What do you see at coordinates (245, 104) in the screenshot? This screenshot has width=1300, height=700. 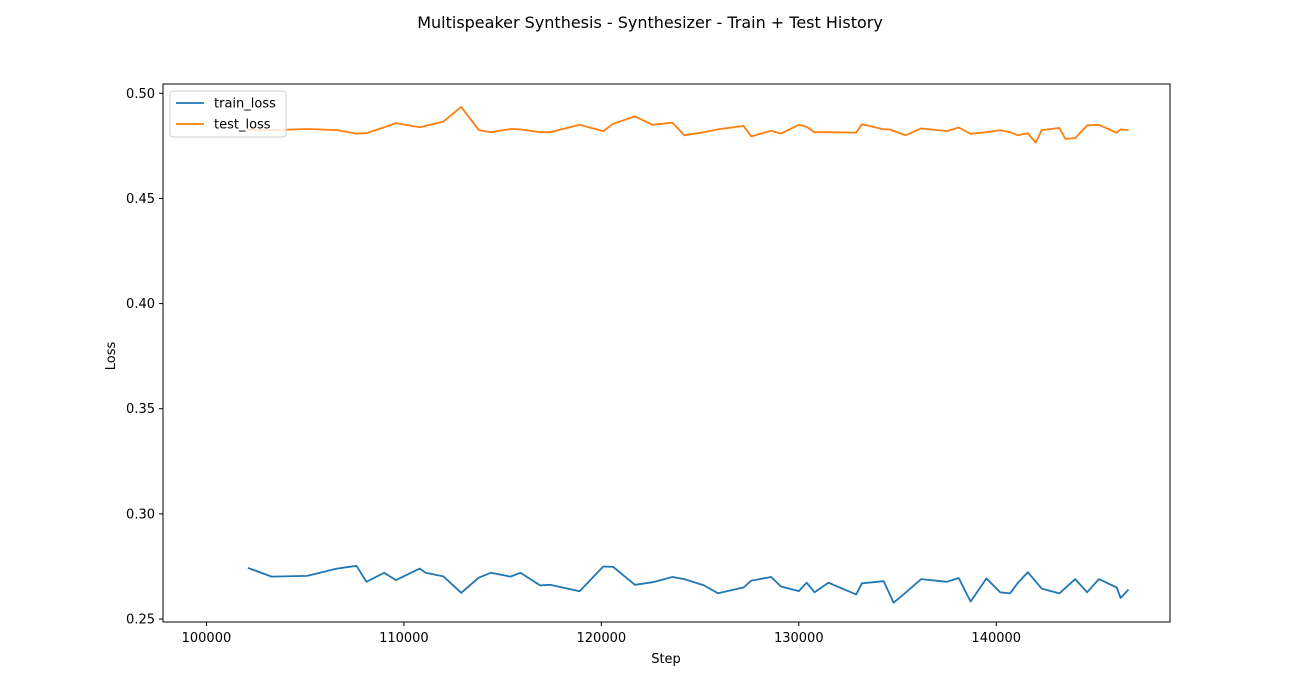 I see `legend-label-train-loss: train_loss` at bounding box center [245, 104].